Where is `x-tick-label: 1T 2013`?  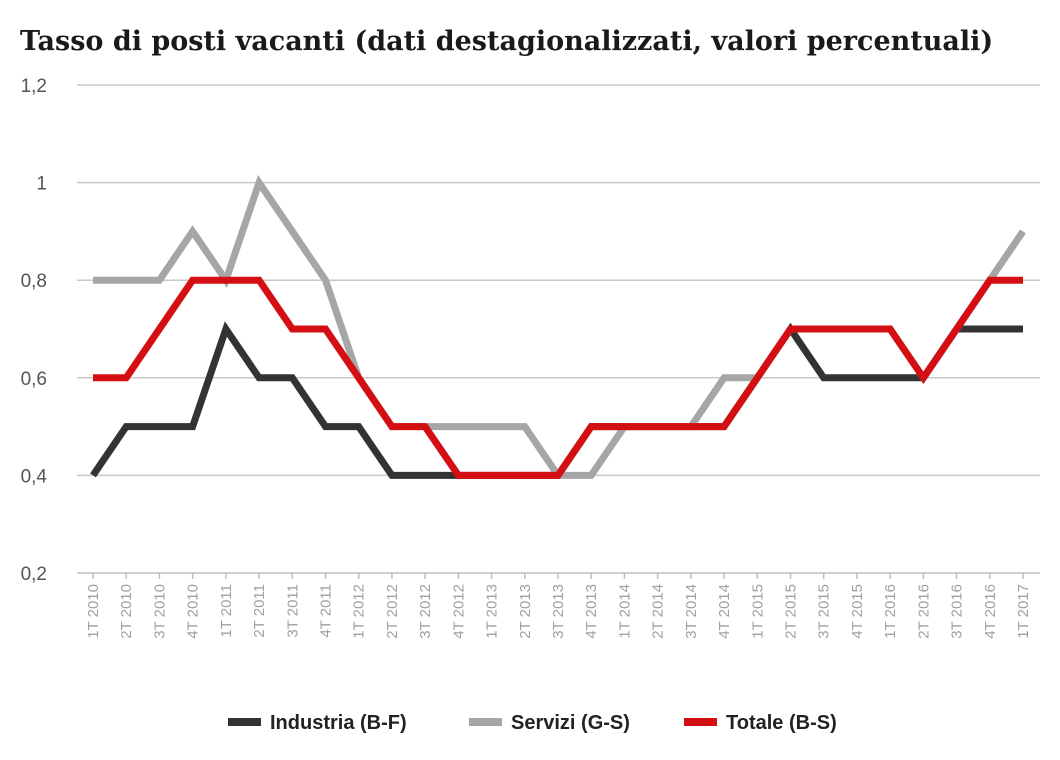
x-tick-label: 1T 2013 is located at coordinates (492, 611).